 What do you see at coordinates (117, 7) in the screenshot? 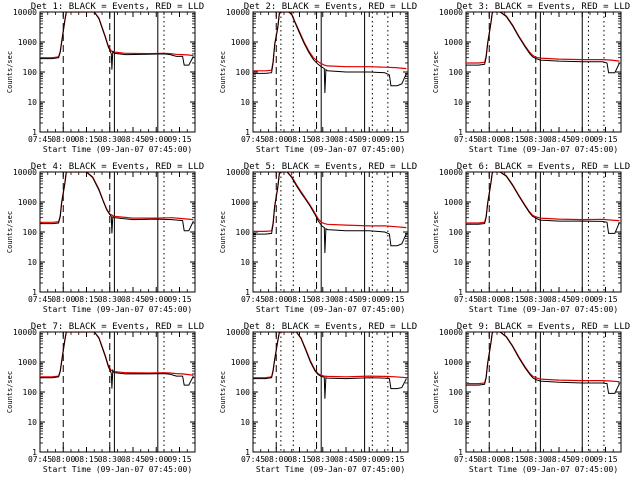
I see `panel-title: Det 1: BLACK = Events, RED = LLD` at bounding box center [117, 7].